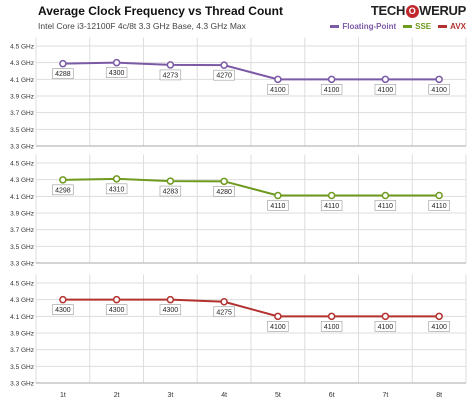 This screenshot has width=474, height=404. What do you see at coordinates (278, 395) in the screenshot?
I see `x-tick-label: 5t` at bounding box center [278, 395].